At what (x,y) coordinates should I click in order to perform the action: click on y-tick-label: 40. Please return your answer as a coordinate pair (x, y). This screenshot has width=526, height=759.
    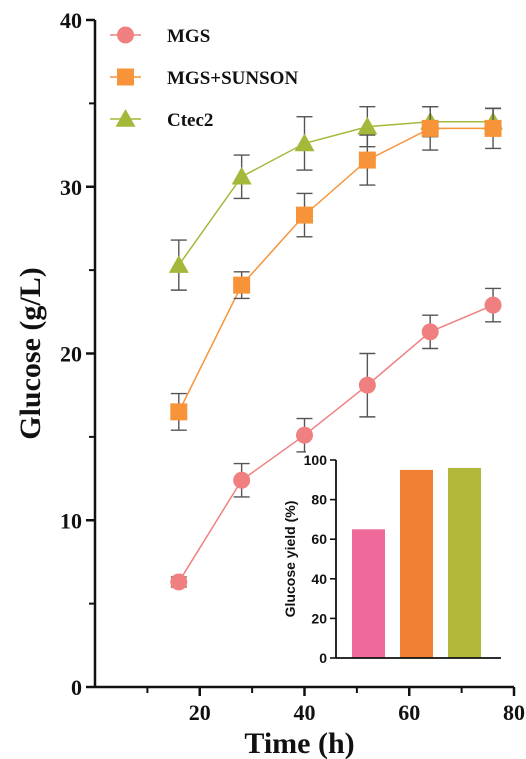
    Looking at the image, I should click on (71, 20).